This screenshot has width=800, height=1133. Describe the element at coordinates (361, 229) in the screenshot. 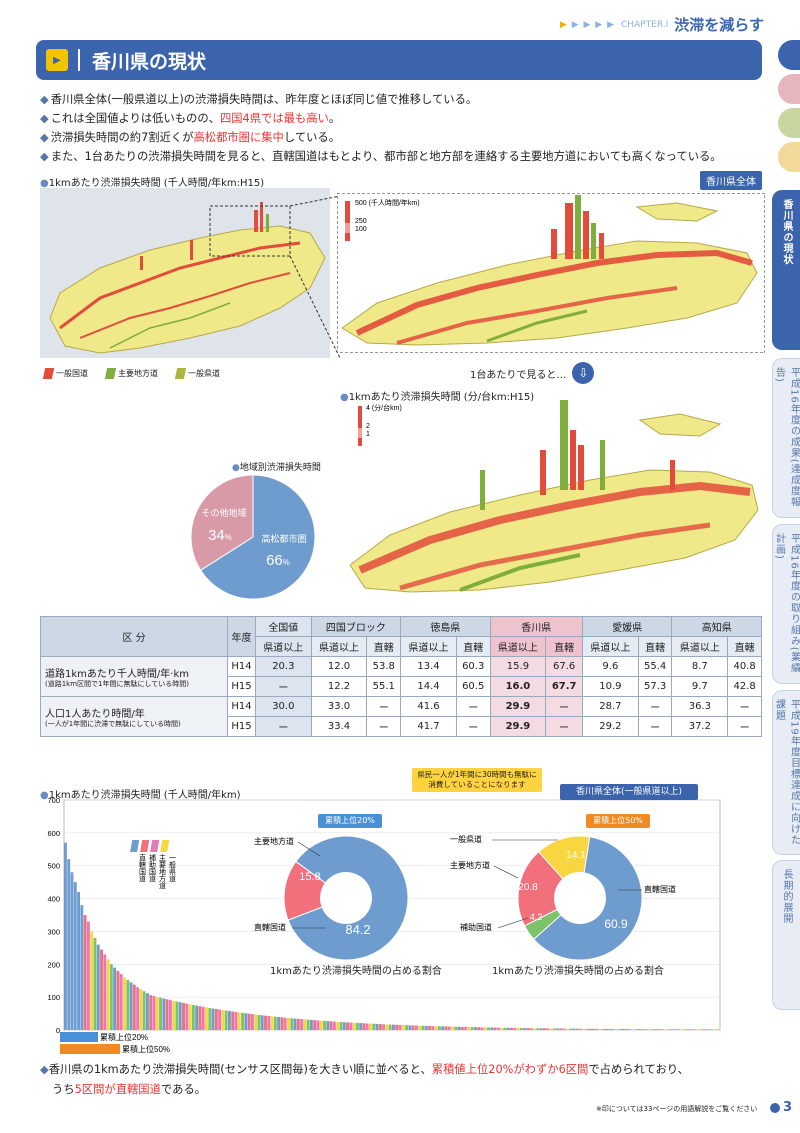

I see `map1-scale-100: 100` at that location.